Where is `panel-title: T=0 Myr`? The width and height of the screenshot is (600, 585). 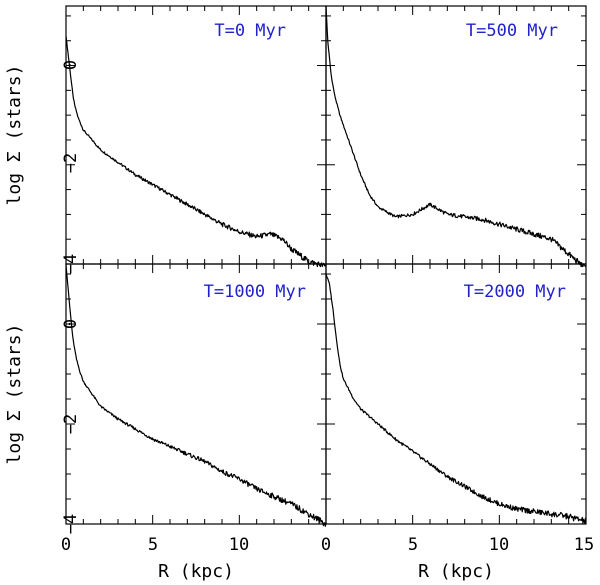
panel-title: T=0 Myr is located at coordinates (250, 31).